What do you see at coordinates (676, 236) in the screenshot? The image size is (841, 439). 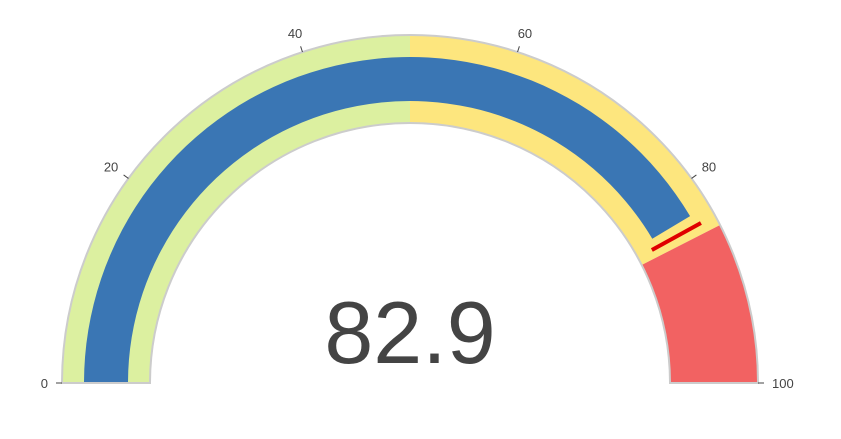 I see `gauge-threshold-line` at bounding box center [676, 236].